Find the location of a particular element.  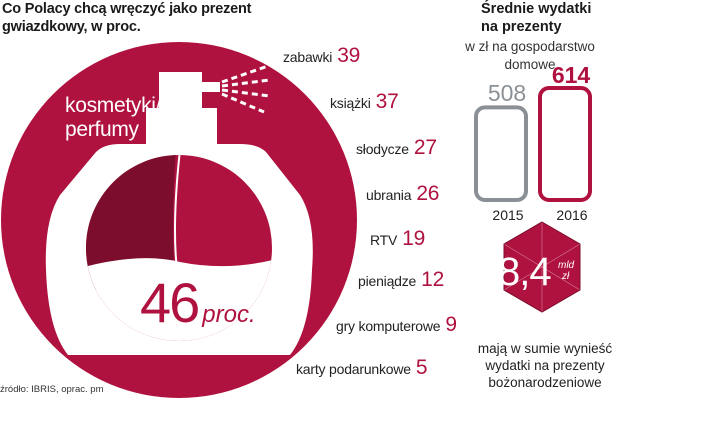

main-category-label-line2: perfumy is located at coordinates (102, 129).